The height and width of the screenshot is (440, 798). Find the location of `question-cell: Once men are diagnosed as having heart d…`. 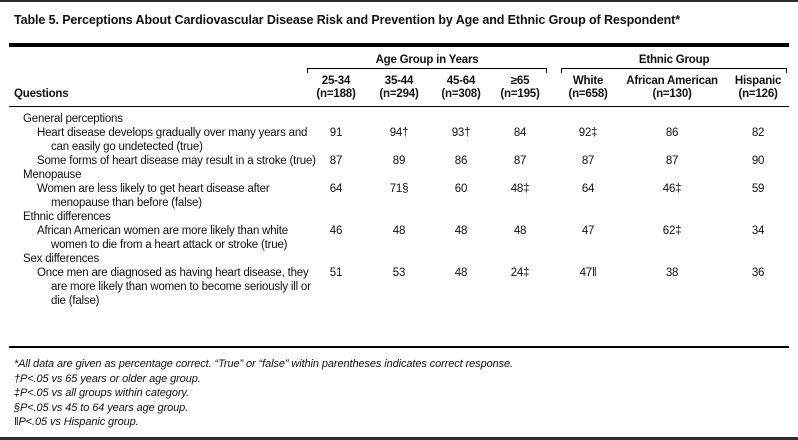

question-cell: Once men are diagnosed as having heart d… is located at coordinates (174, 287).